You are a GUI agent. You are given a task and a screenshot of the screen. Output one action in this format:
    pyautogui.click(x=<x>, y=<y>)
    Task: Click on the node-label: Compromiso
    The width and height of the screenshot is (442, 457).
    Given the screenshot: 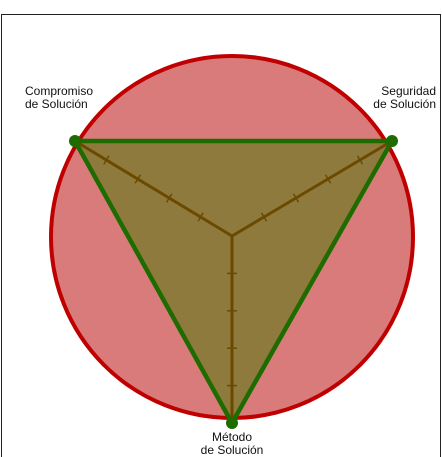 What is the action you would take?
    pyautogui.click(x=59, y=91)
    